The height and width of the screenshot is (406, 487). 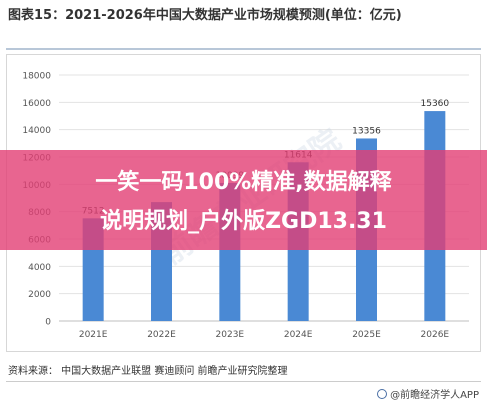 What do you see at coordinates (36, 77) in the screenshot?
I see `y-tick-label: 18000` at bounding box center [36, 77].